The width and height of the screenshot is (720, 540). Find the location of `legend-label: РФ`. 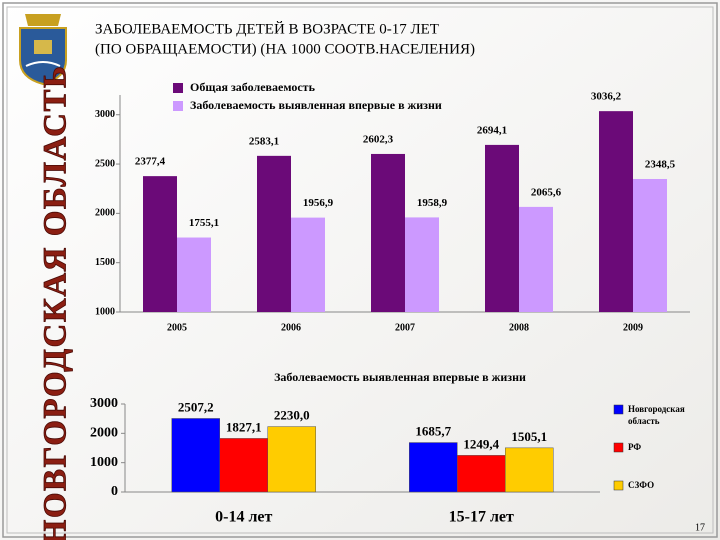

legend-label: РФ is located at coordinates (634, 447).